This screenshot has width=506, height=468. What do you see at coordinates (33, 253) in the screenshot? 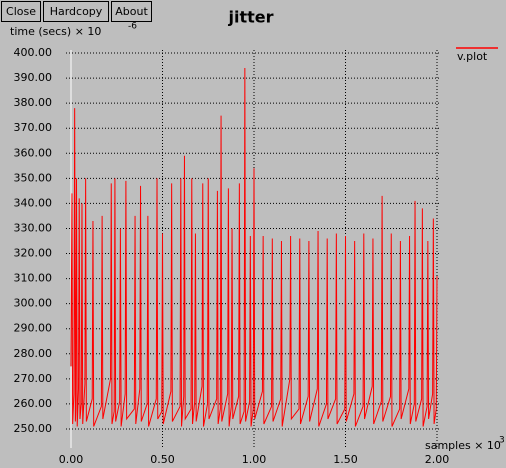
I see `y-tick-label: 320.00` at bounding box center [33, 253].